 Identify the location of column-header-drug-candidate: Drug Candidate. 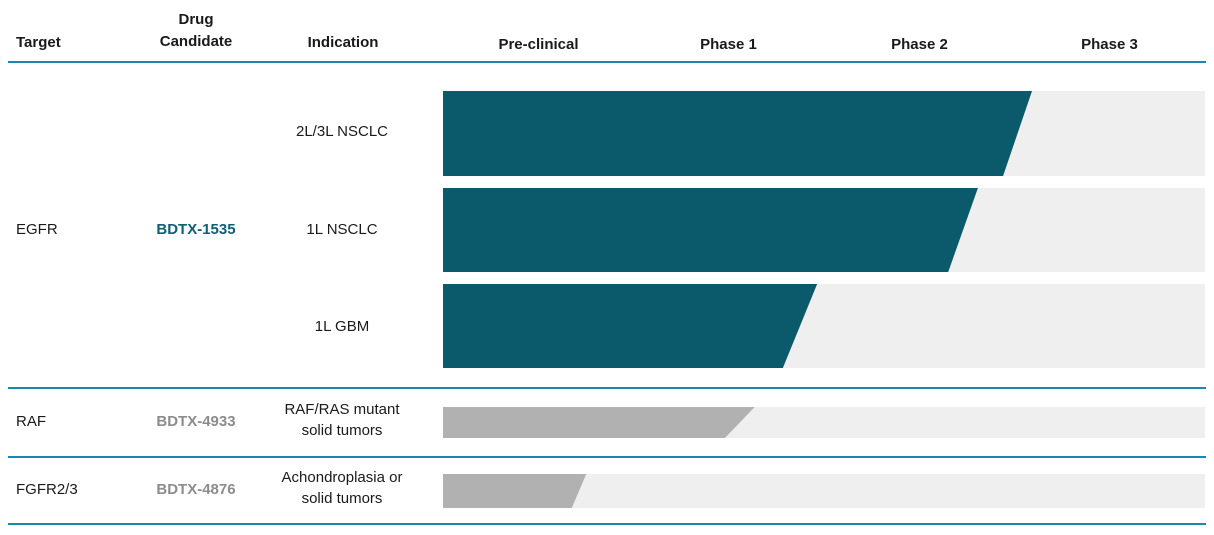
(196, 30).